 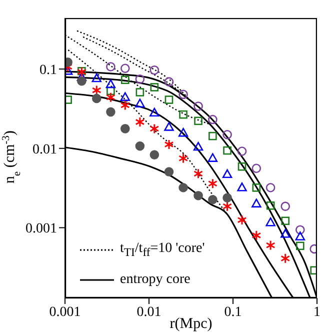 What do you see at coordinates (162, 250) in the screenshot?
I see `legend-label: t$_{TI}$/t$_{ff}$=10 'core'` at bounding box center [162, 250].